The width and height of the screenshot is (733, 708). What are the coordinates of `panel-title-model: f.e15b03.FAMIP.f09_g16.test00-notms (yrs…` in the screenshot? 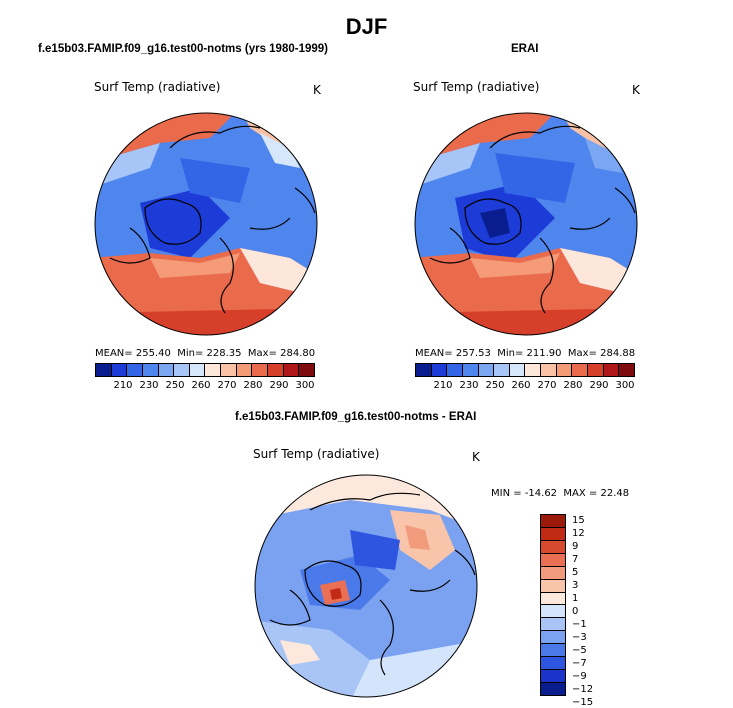 It's located at (183, 49).